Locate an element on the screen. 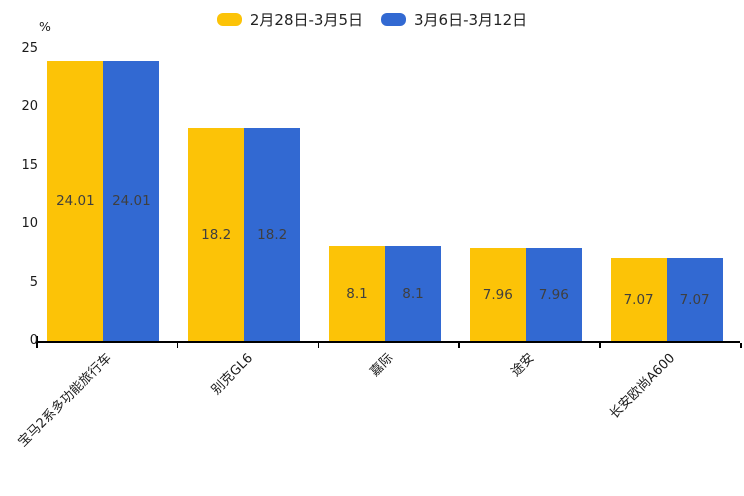 The width and height of the screenshot is (744, 496). y-axis-tick-label: 25 is located at coordinates (29, 48).